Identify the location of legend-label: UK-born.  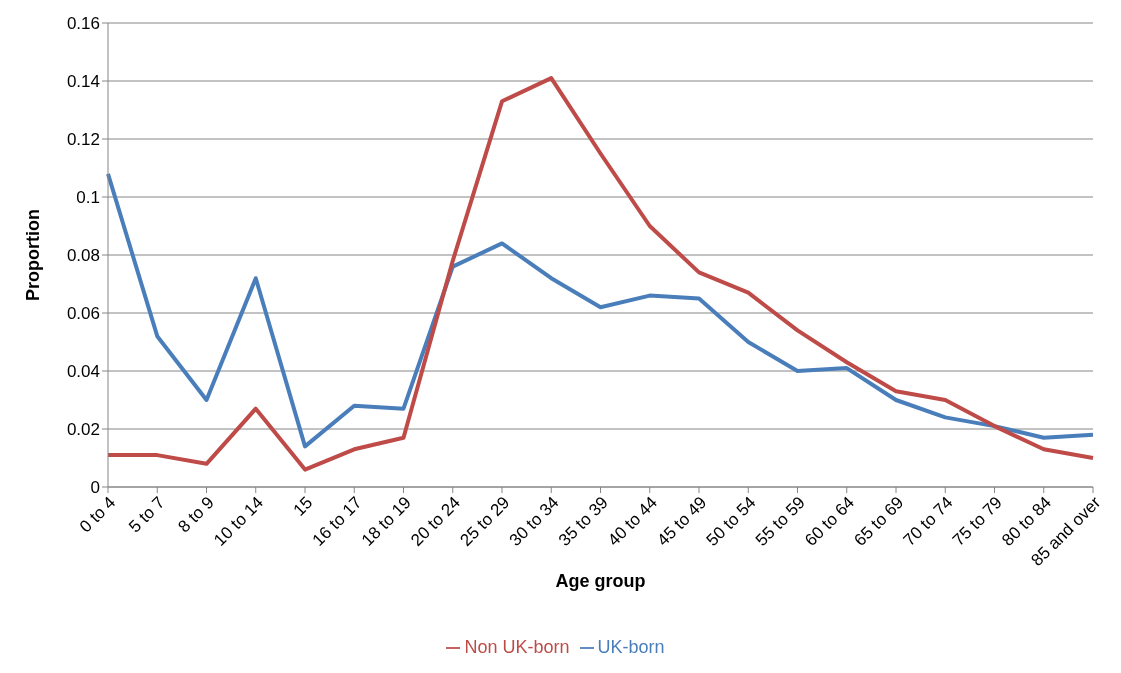
(631, 647).